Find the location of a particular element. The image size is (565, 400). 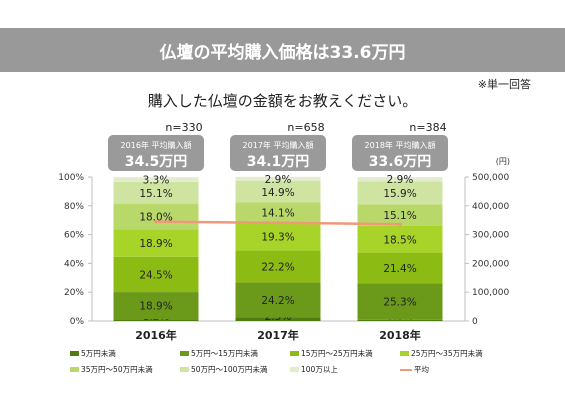

bar-value-label: 15.9% is located at coordinates (399, 194).